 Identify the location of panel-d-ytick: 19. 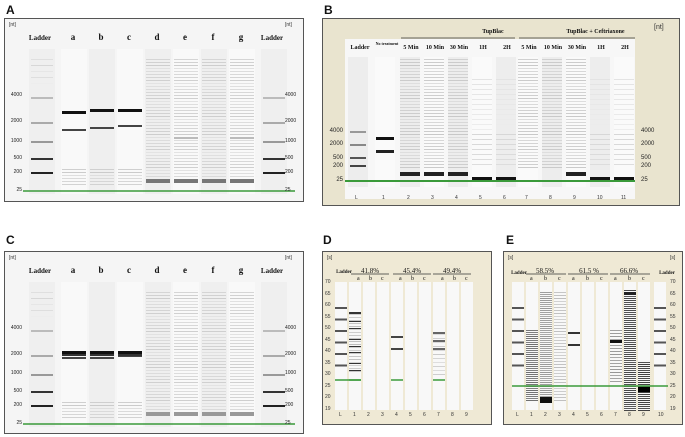
(328, 408).